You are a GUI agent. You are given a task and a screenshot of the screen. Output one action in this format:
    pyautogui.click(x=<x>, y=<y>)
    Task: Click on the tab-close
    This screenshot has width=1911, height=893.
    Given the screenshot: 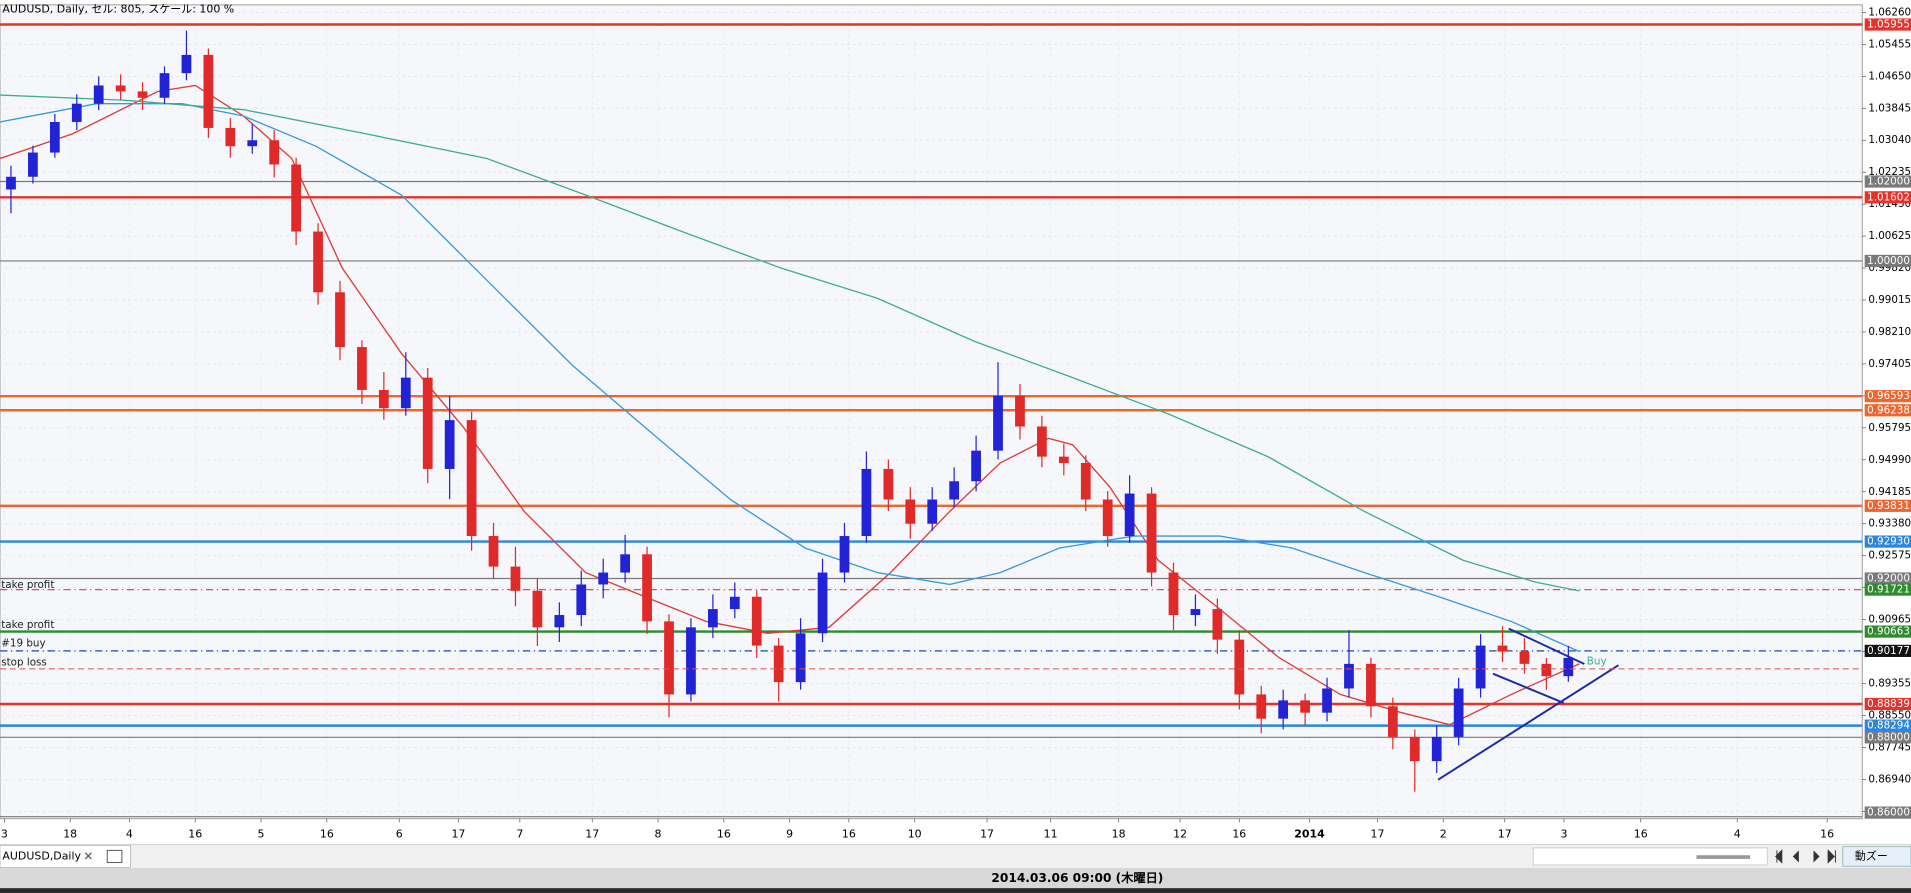 What is the action you would take?
    pyautogui.click(x=88, y=856)
    